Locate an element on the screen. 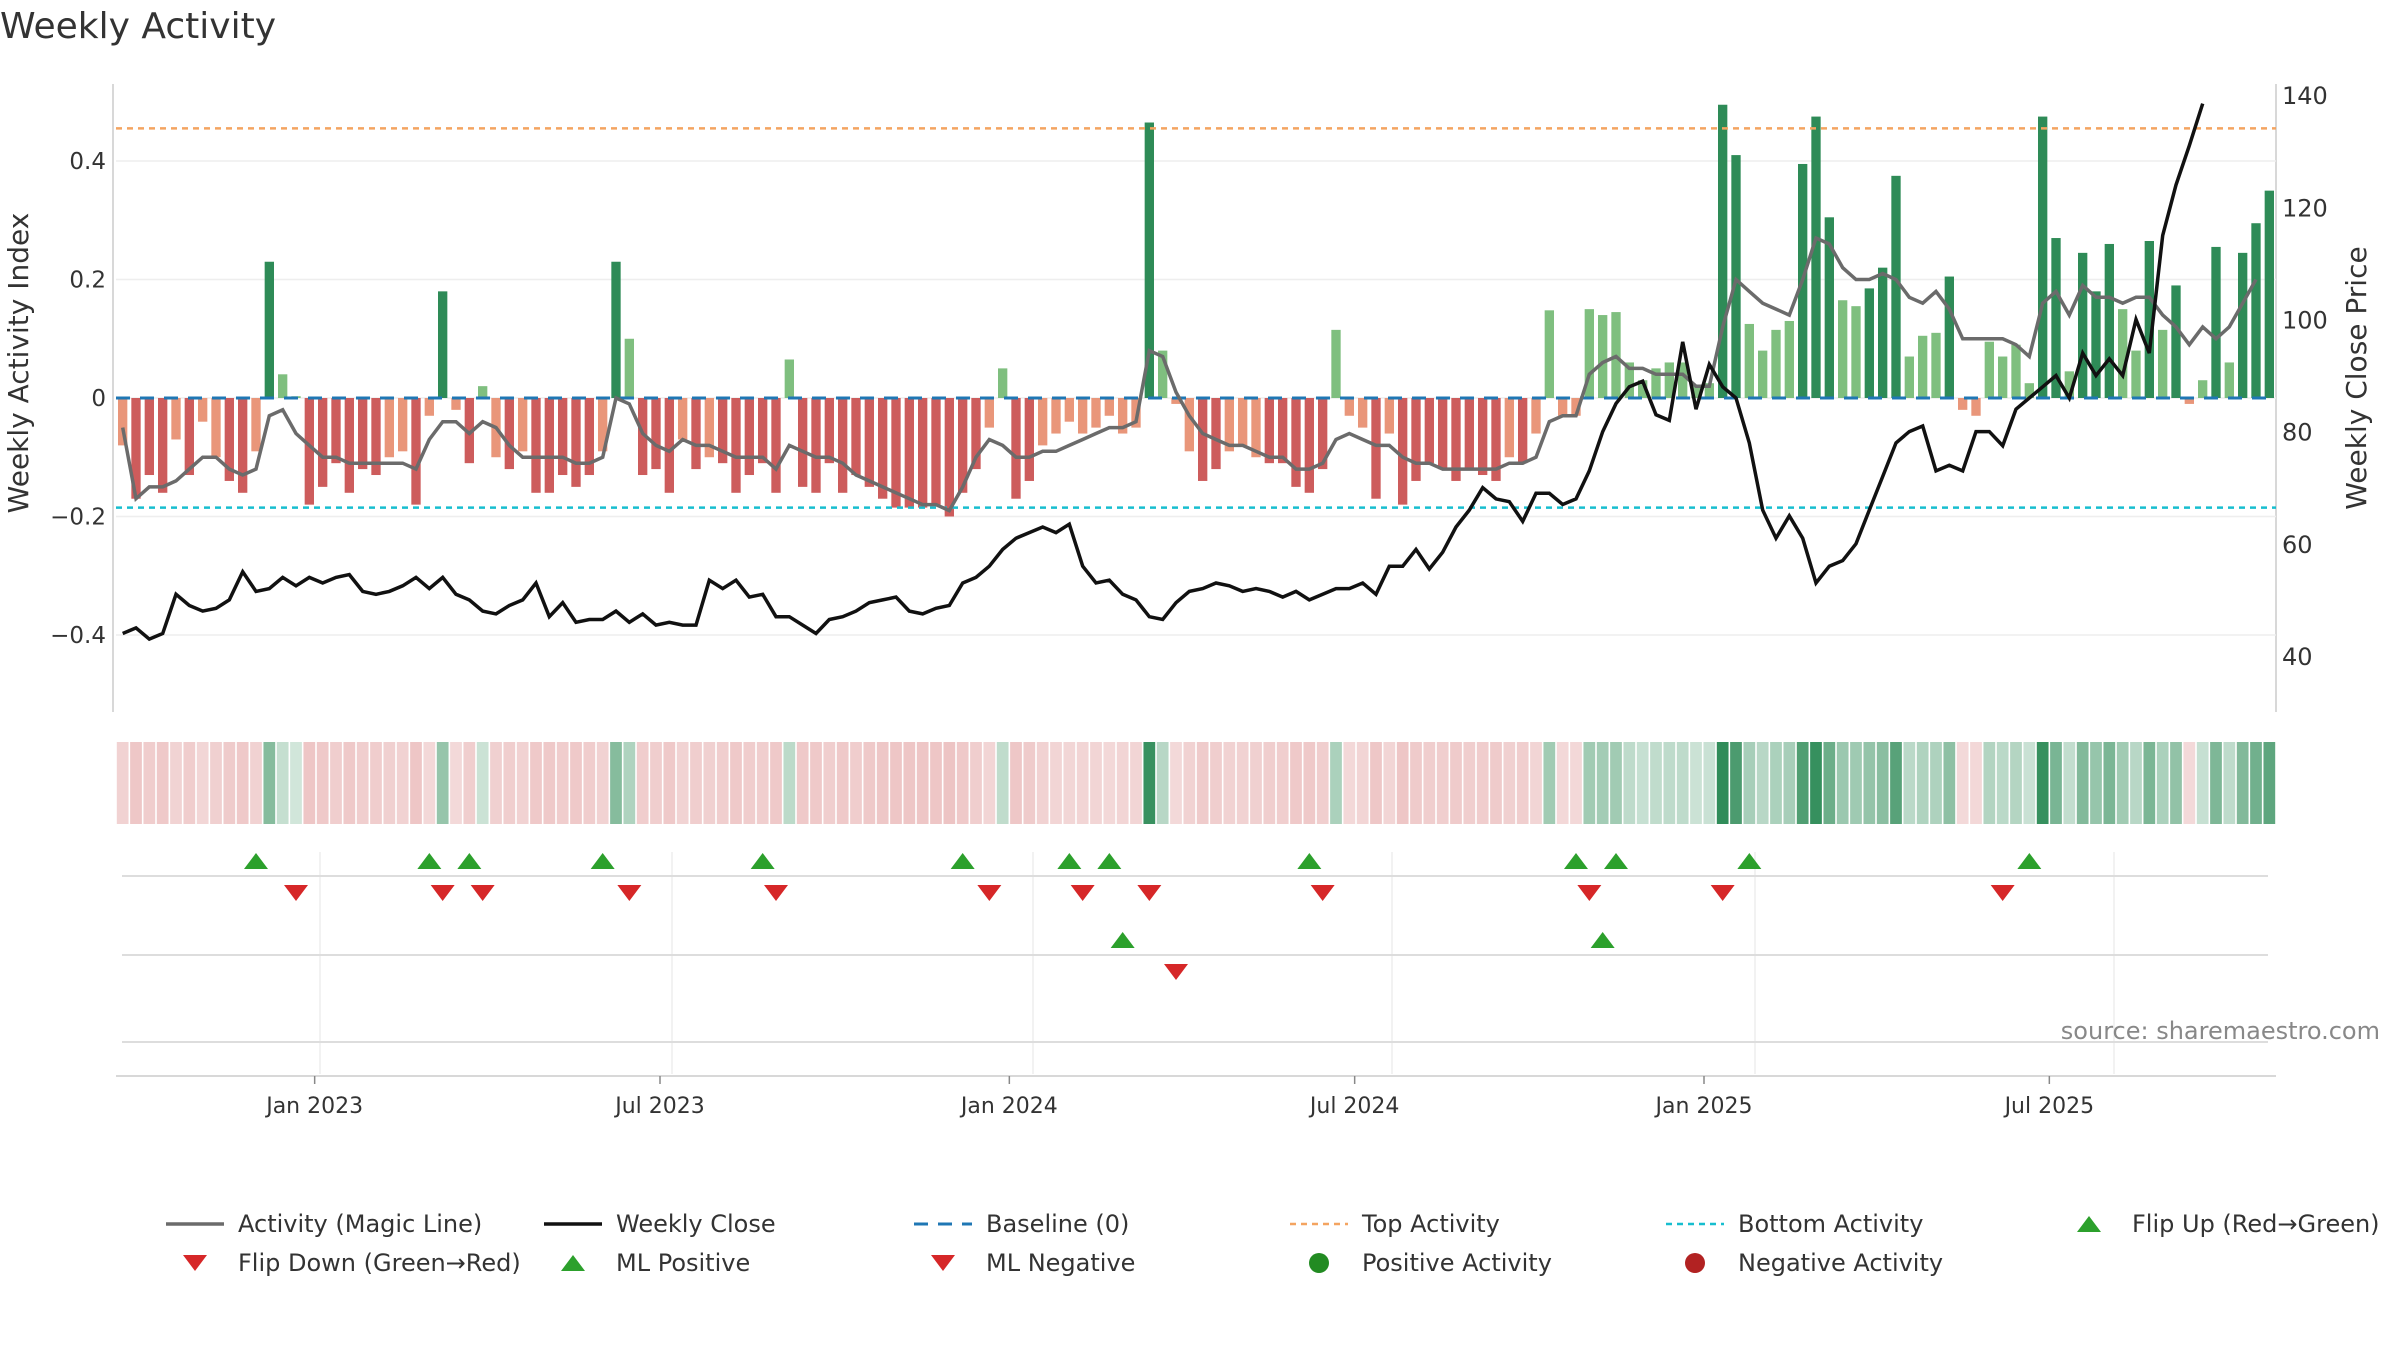  x-tick-label: Jul 2023 is located at coordinates (659, 1106).